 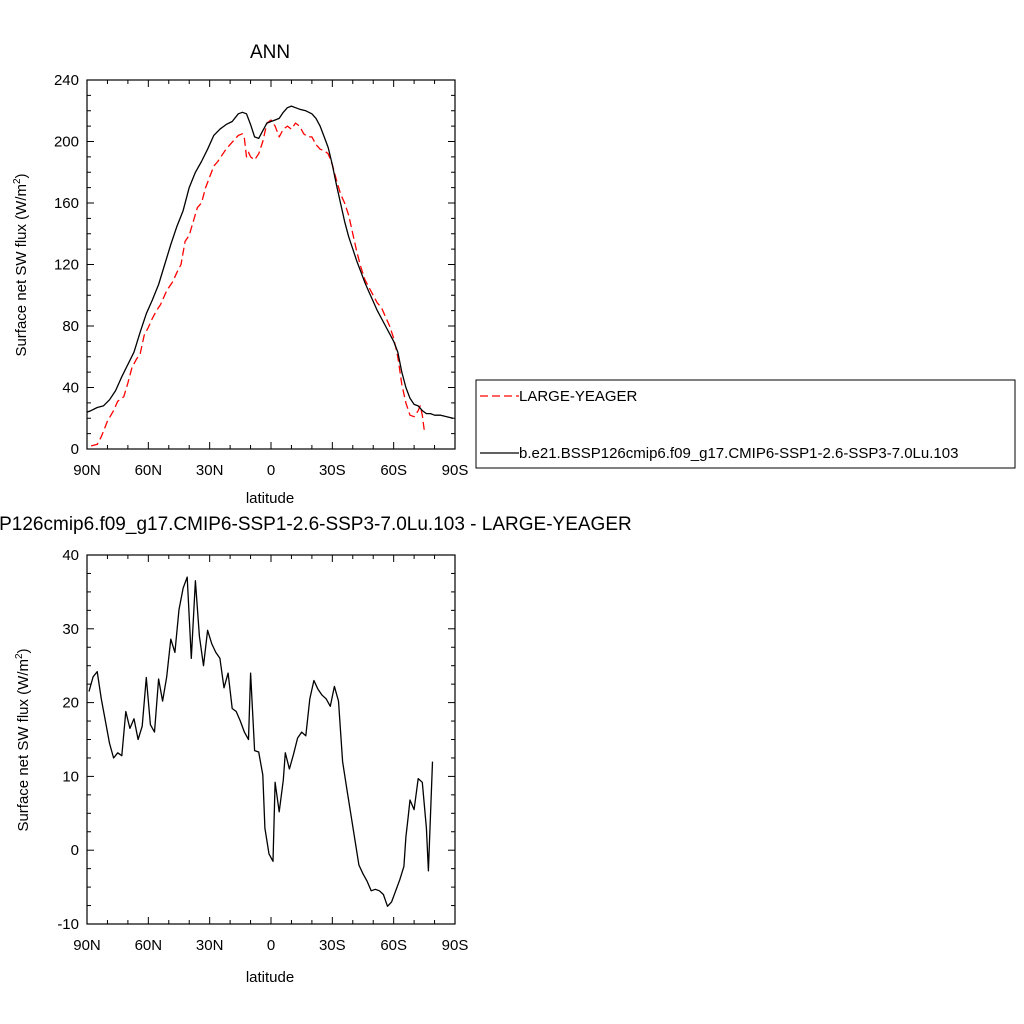 What do you see at coordinates (66, 80) in the screenshot?
I see `top-y-tick-label: 240` at bounding box center [66, 80].